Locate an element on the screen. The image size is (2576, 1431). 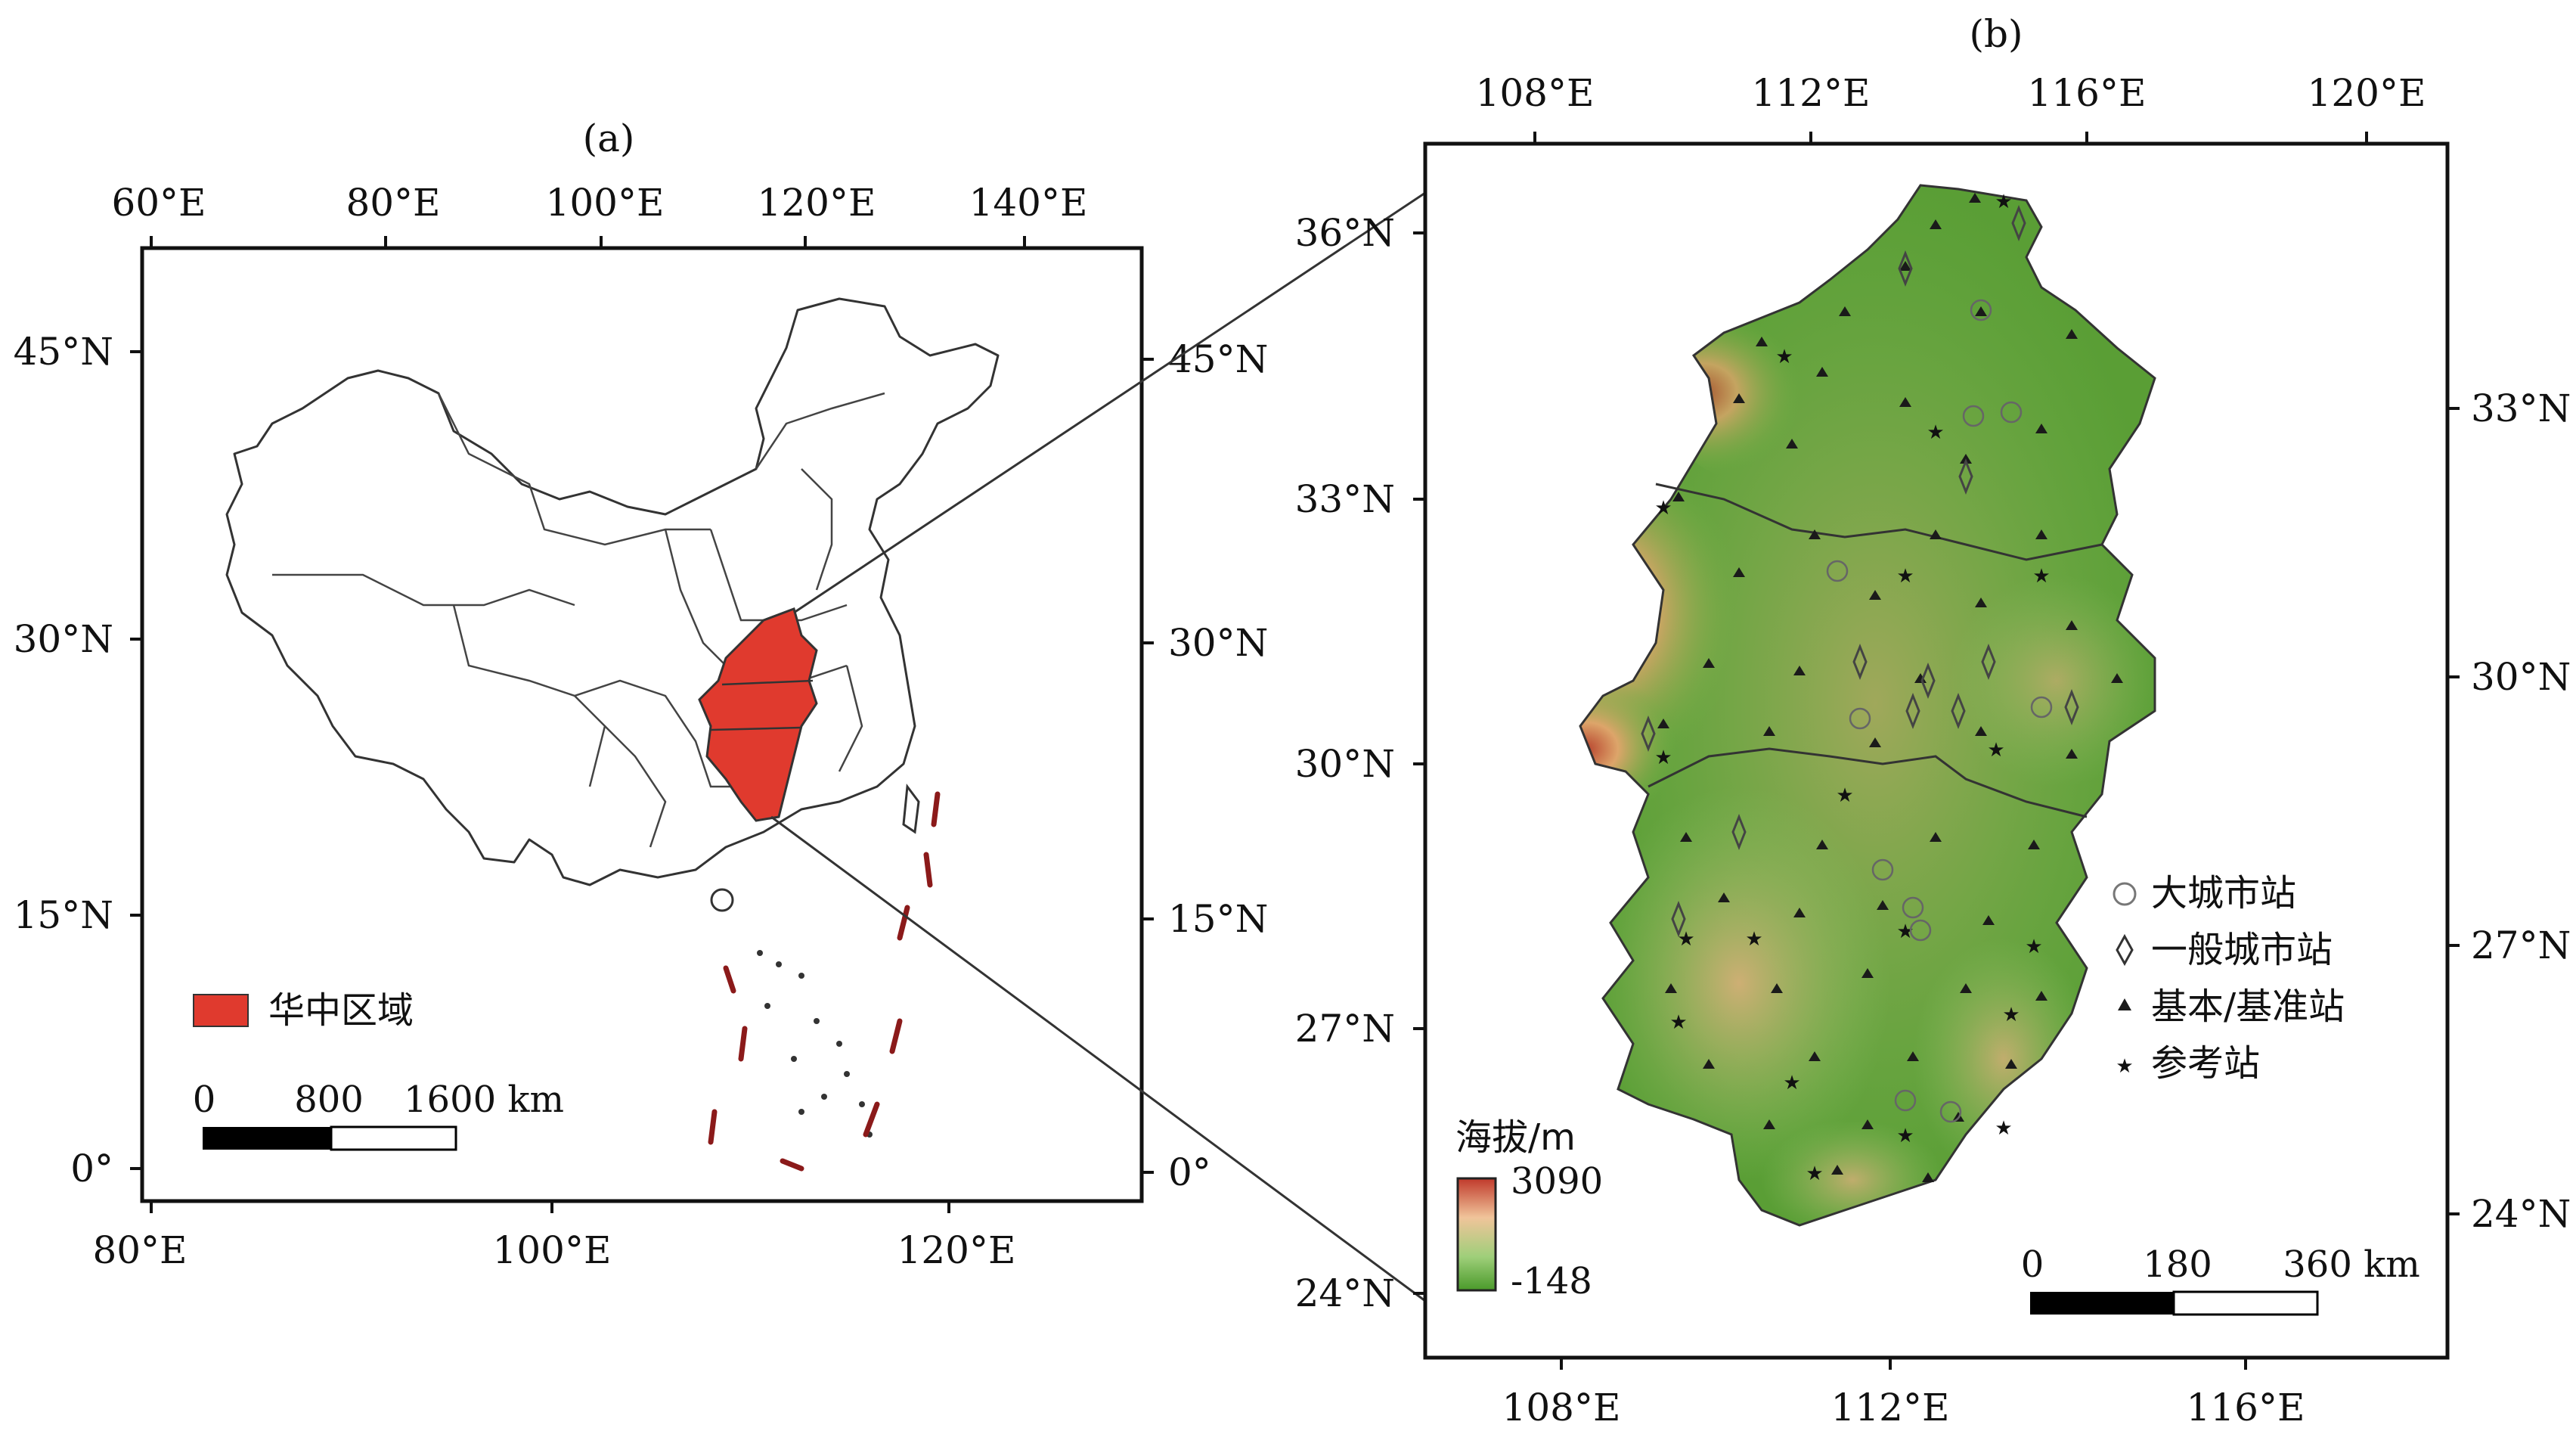
panel-b-right-tick: 24°N is located at coordinates (2521, 1214).